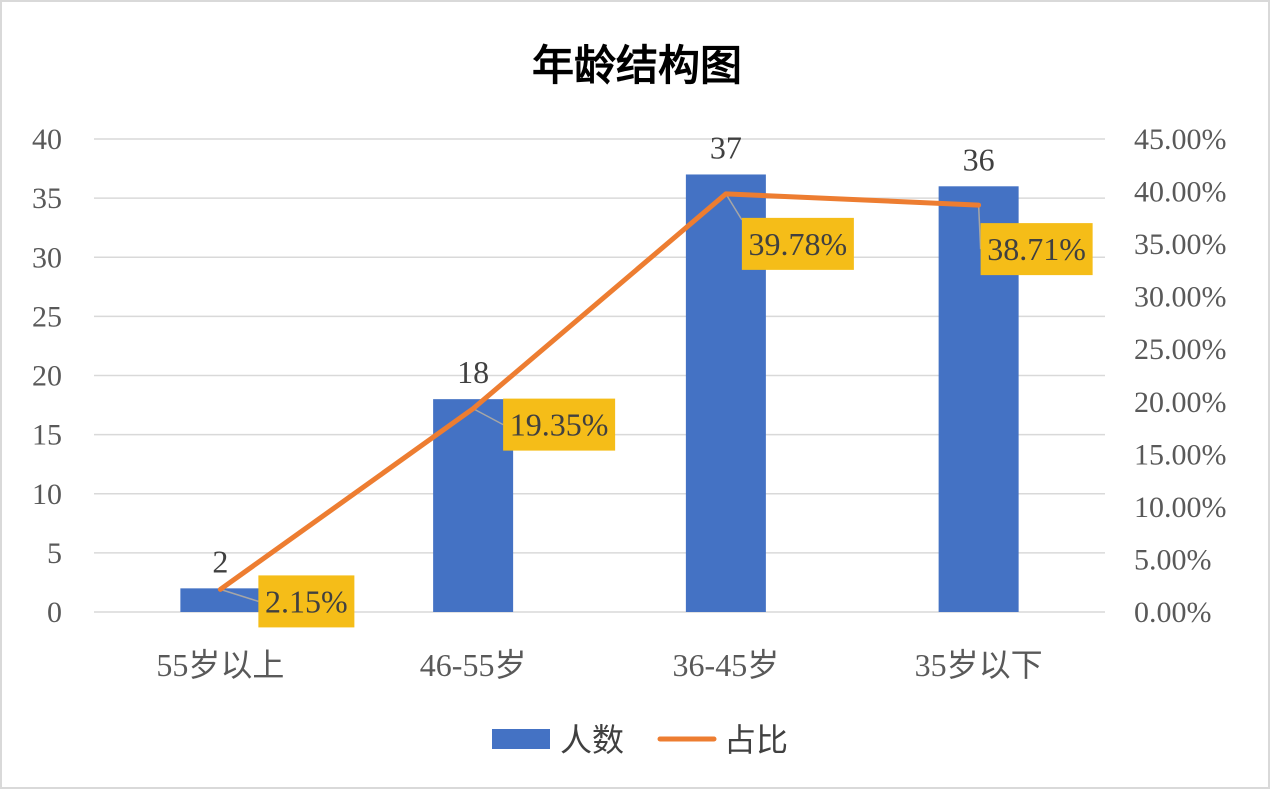 The image size is (1270, 791). Describe the element at coordinates (979, 159) in the screenshot. I see `bar-value-label: 36` at that location.